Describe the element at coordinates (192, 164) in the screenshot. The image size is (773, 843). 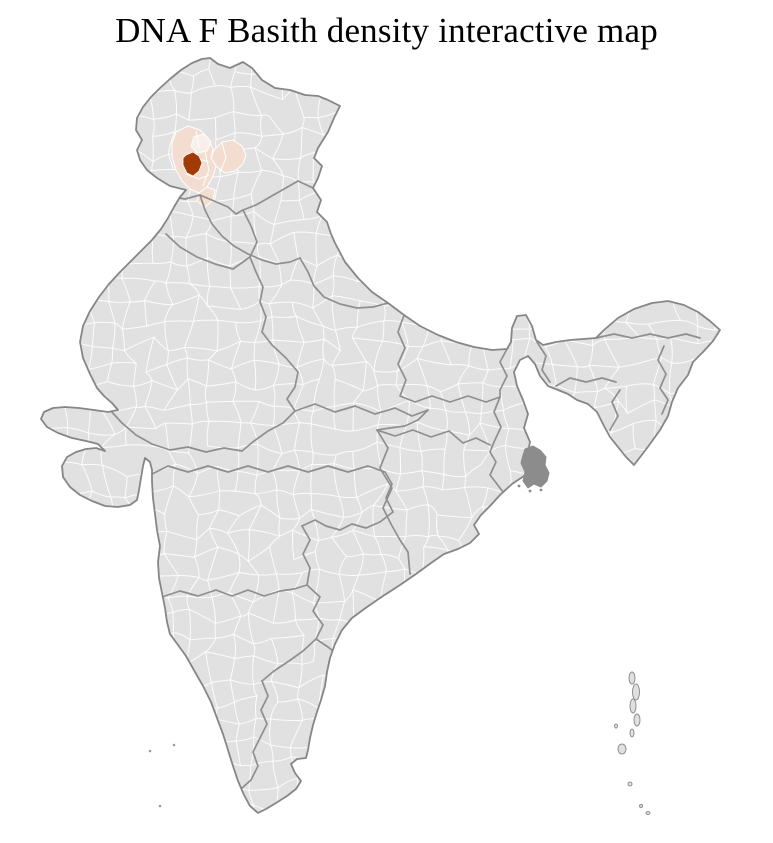
I see `highlighted-district-selected` at that location.